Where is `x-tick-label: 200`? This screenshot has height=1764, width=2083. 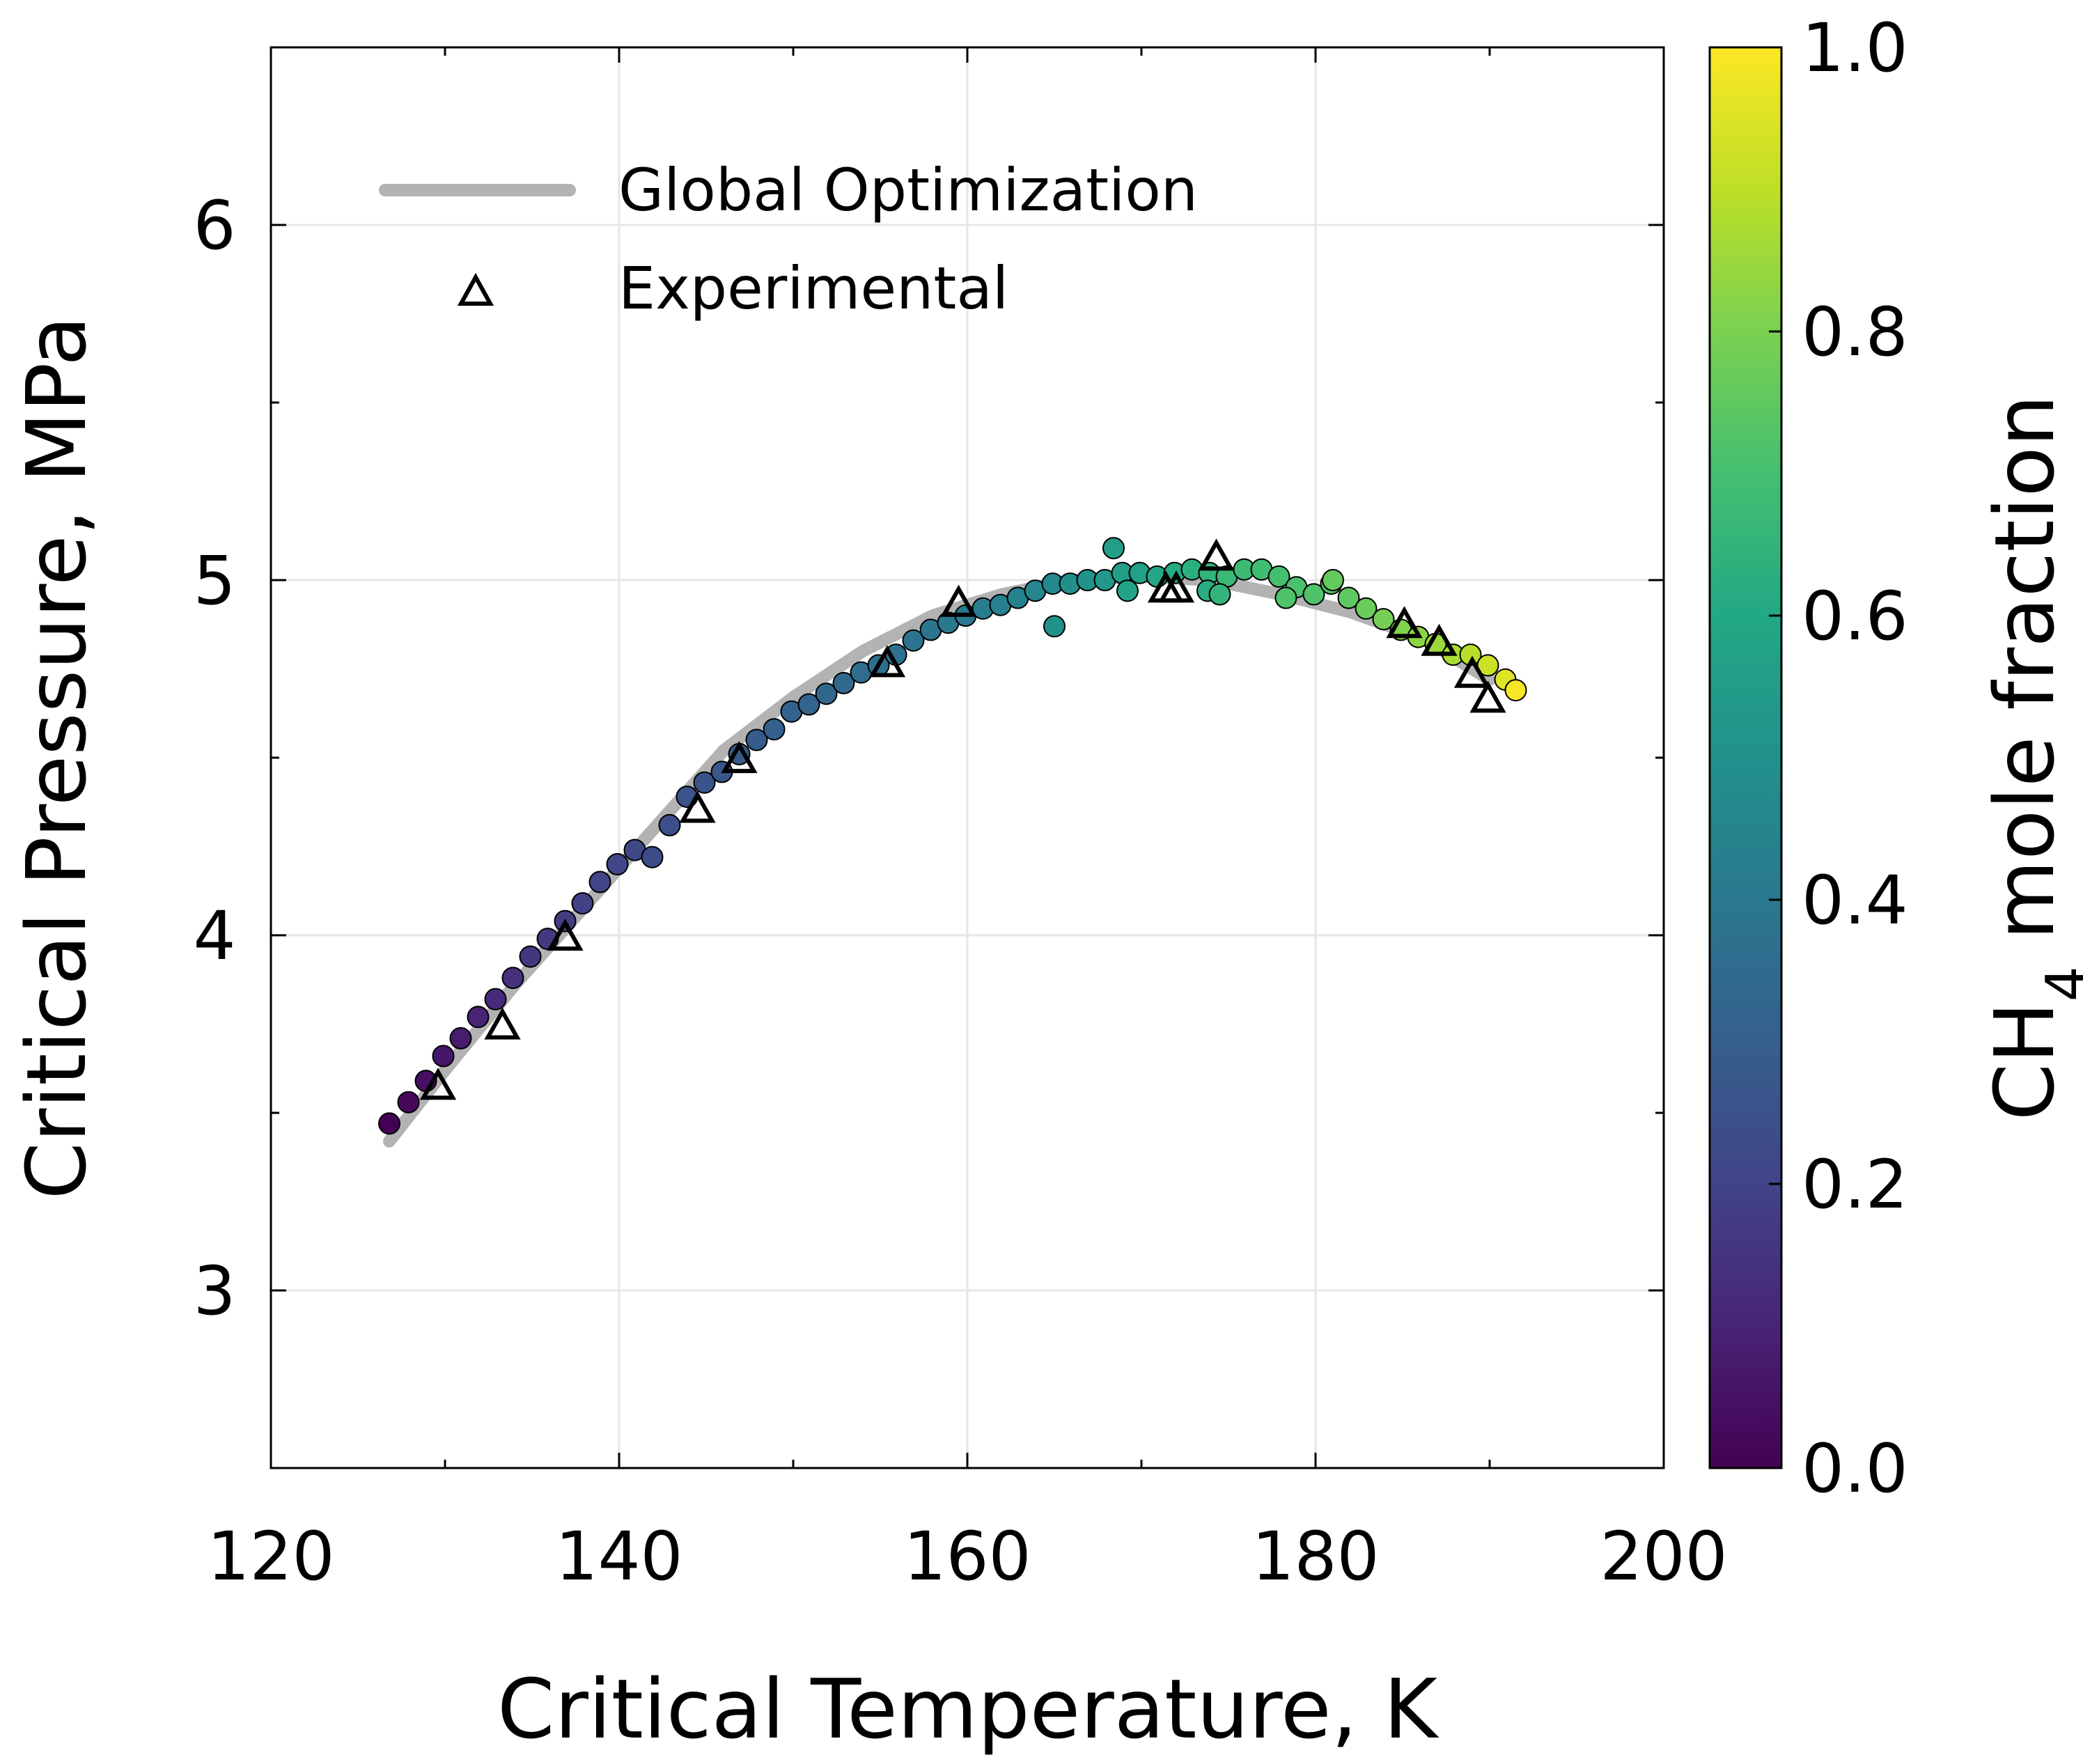 x-tick-label: 200 is located at coordinates (1664, 1556).